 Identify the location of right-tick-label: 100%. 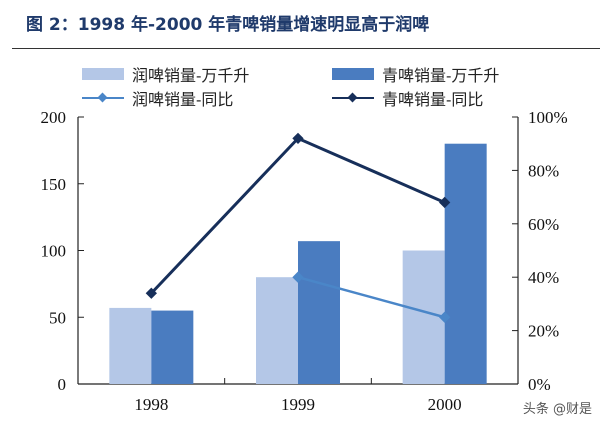
(548, 117).